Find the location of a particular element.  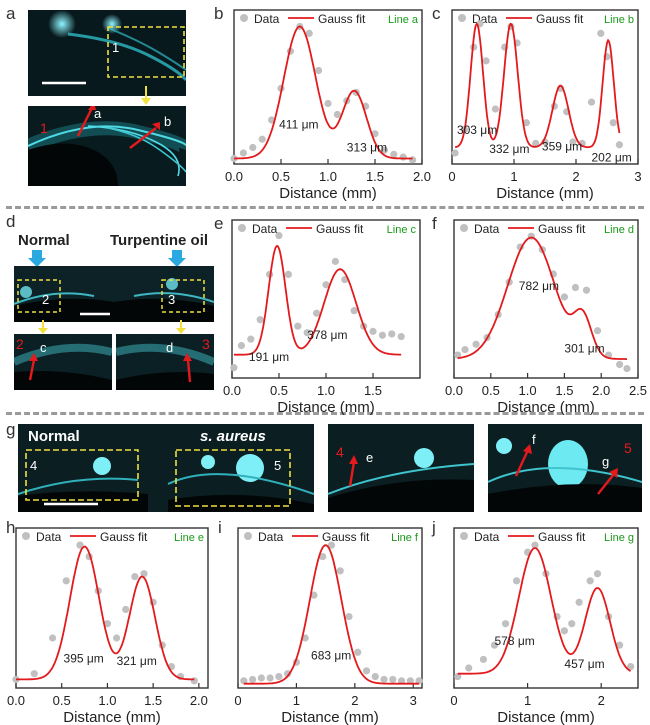

line-tag: Line d is located at coordinates (619, 230).